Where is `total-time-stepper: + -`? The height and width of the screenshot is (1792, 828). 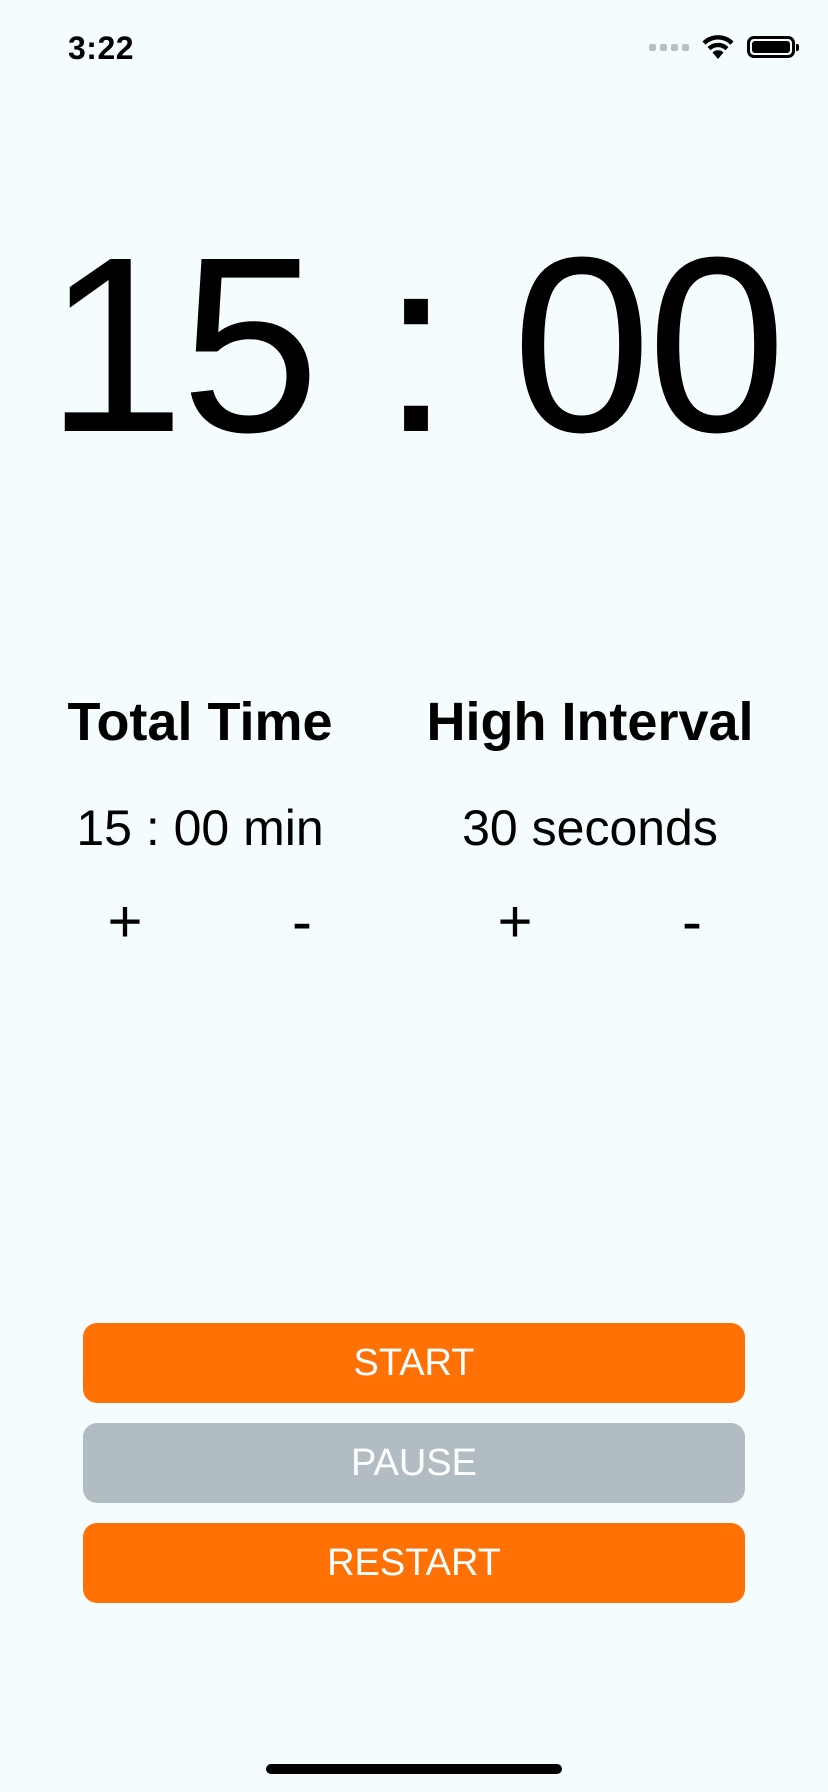
total-time-stepper: + - is located at coordinates (200, 927).